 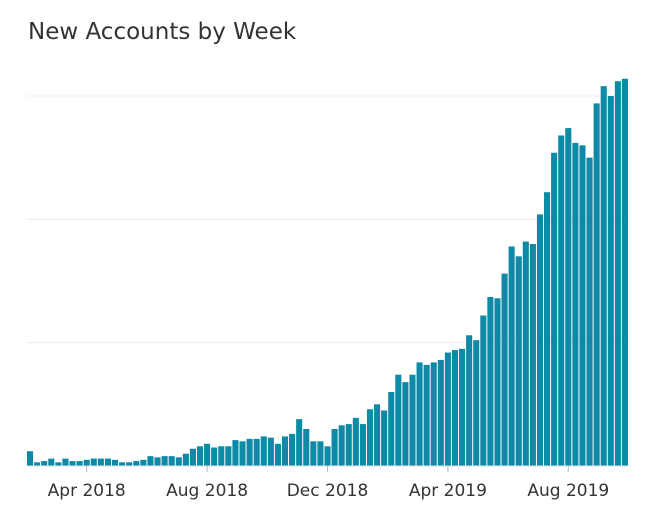 I want to click on x-axis, so click(x=328, y=468).